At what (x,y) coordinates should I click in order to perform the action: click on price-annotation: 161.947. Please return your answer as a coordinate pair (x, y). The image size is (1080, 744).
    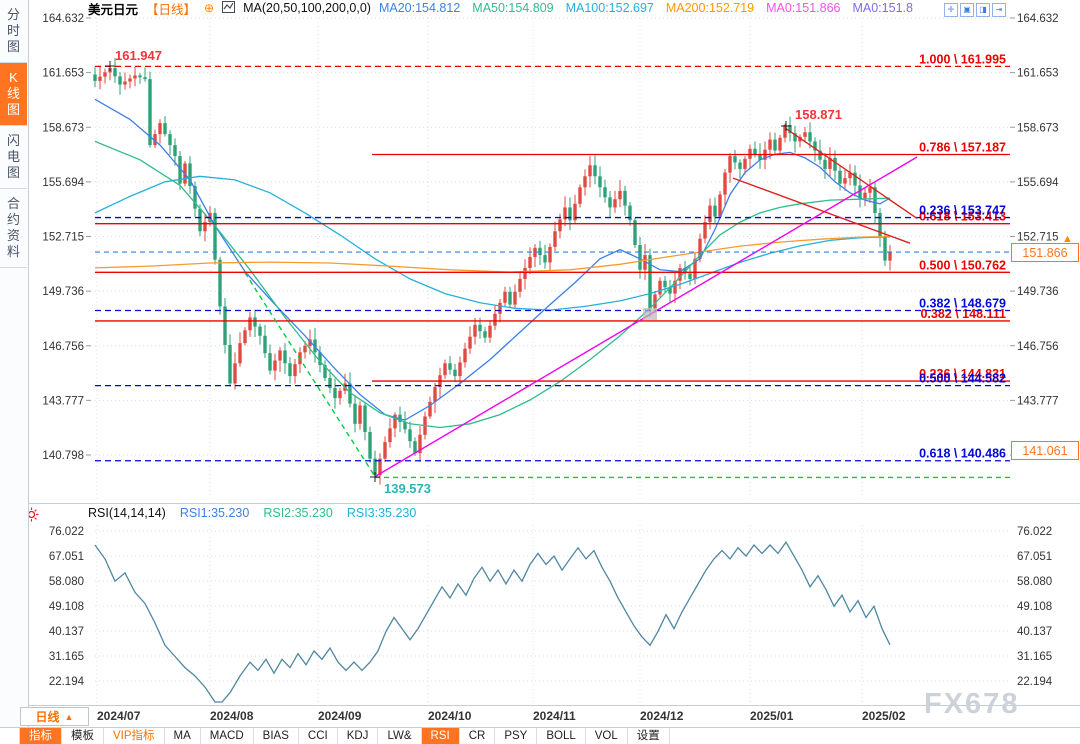
    Looking at the image, I should click on (138, 55).